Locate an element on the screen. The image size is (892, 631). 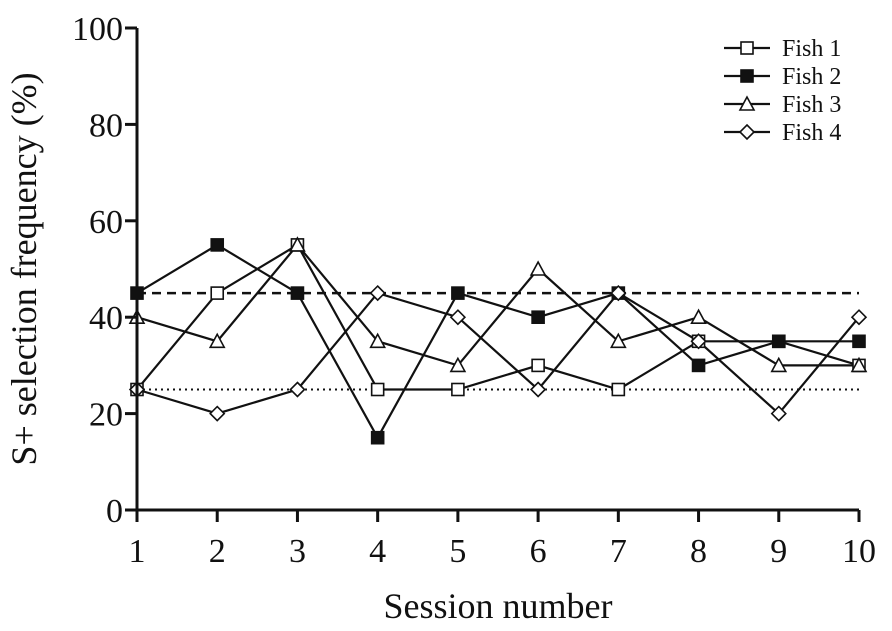
y-tick-label: 40 is located at coordinates (106, 318).